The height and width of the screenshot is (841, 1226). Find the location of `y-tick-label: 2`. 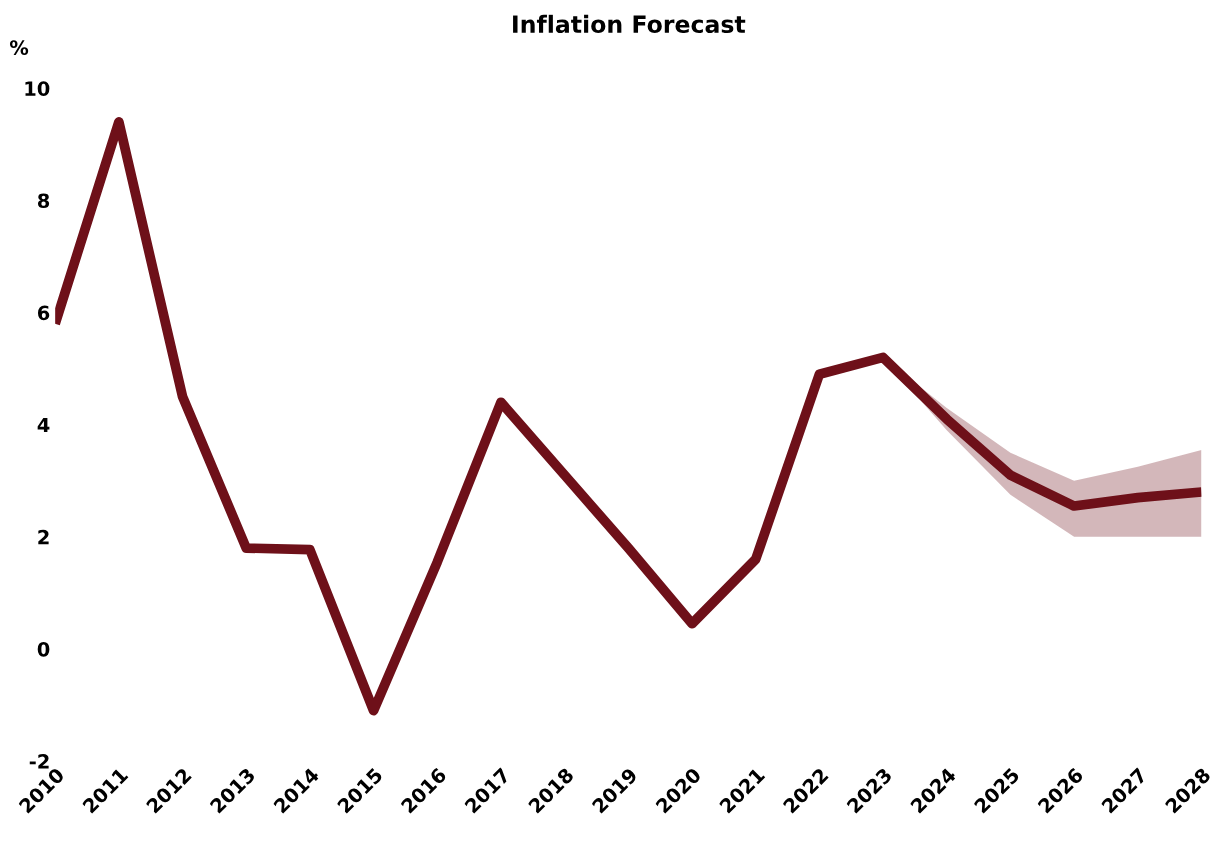

y-tick-label: 2 is located at coordinates (43, 537).